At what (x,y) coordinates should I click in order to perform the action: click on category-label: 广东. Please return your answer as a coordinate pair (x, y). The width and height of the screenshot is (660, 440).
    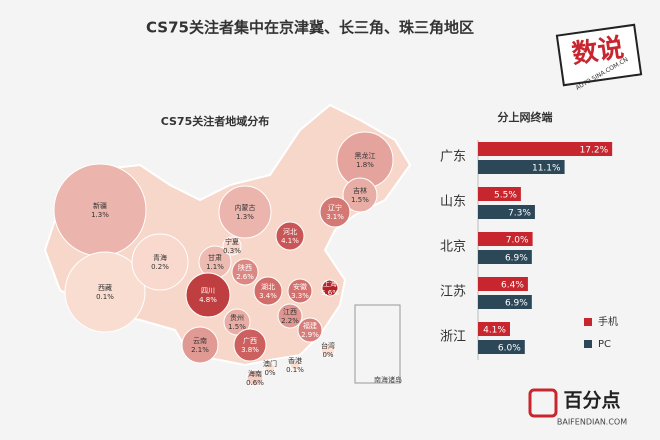
    Looking at the image, I should click on (453, 157).